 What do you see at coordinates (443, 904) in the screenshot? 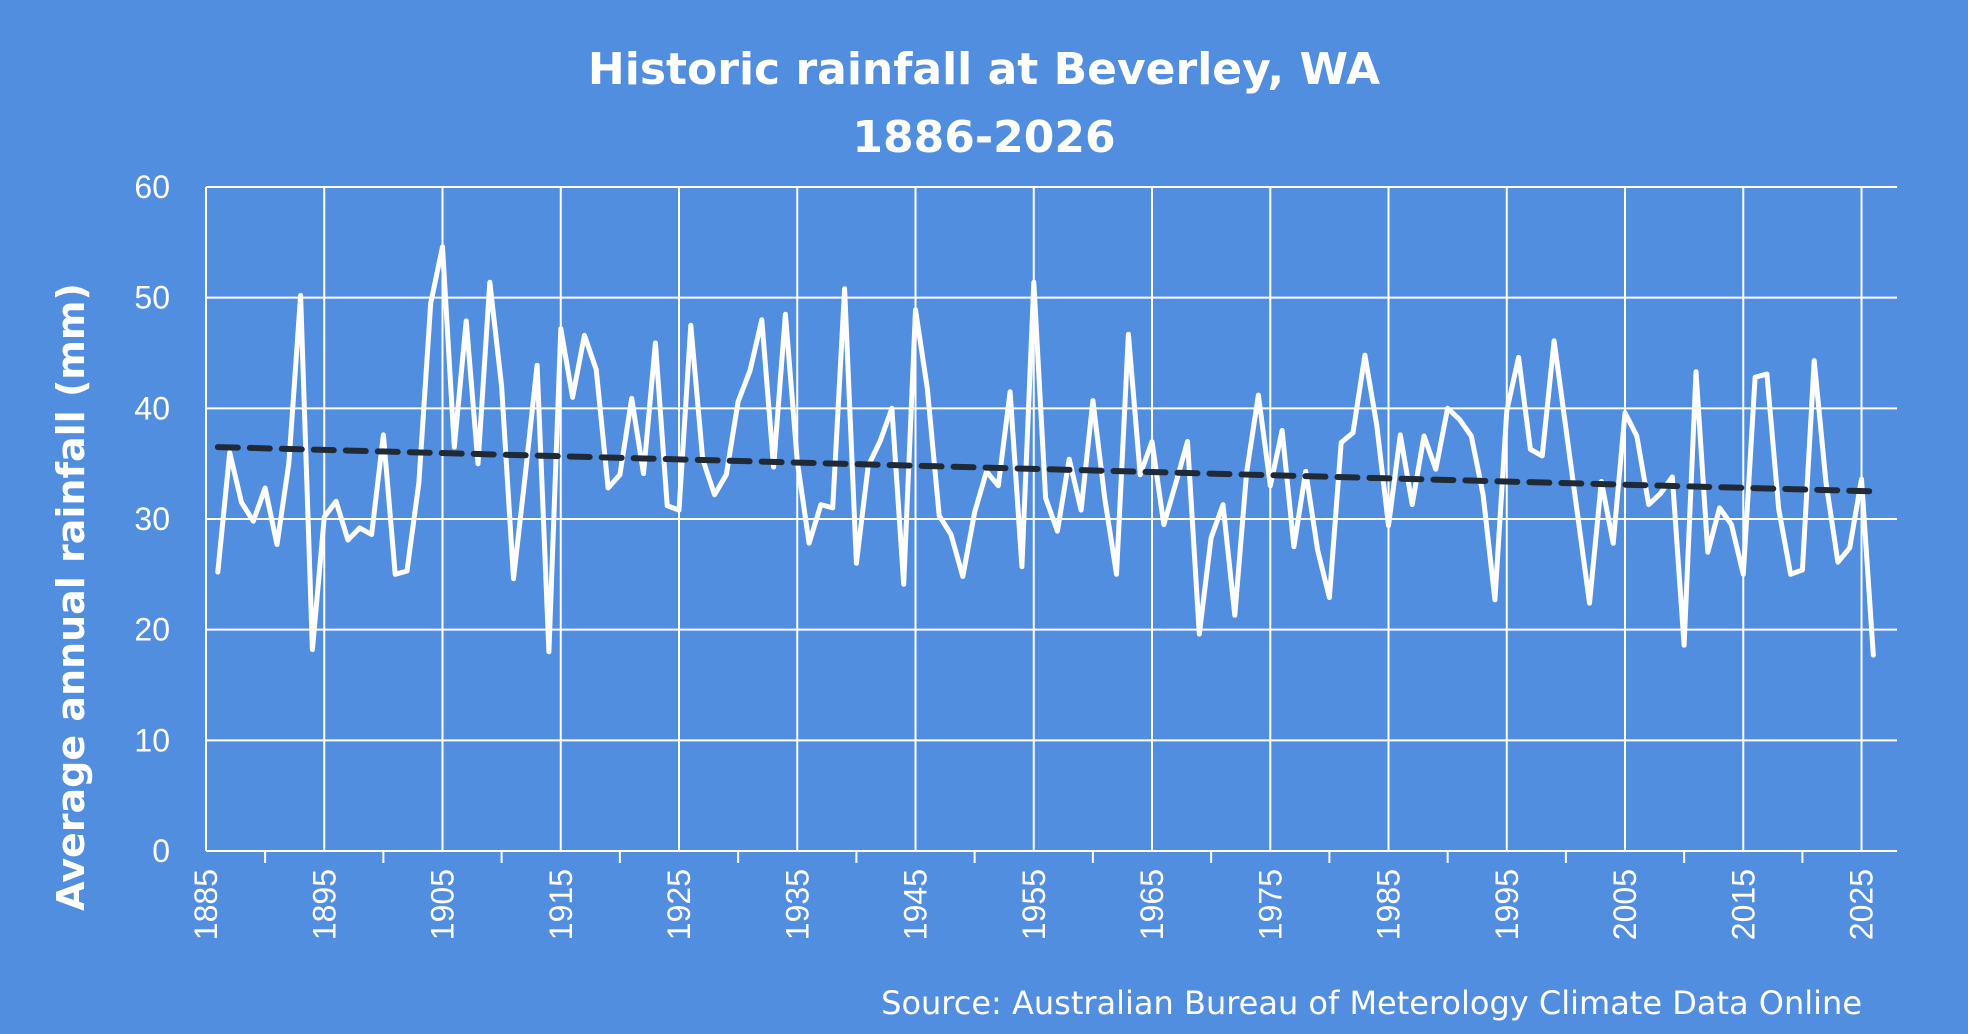
I see `x-tick-label: 1905` at bounding box center [443, 904].